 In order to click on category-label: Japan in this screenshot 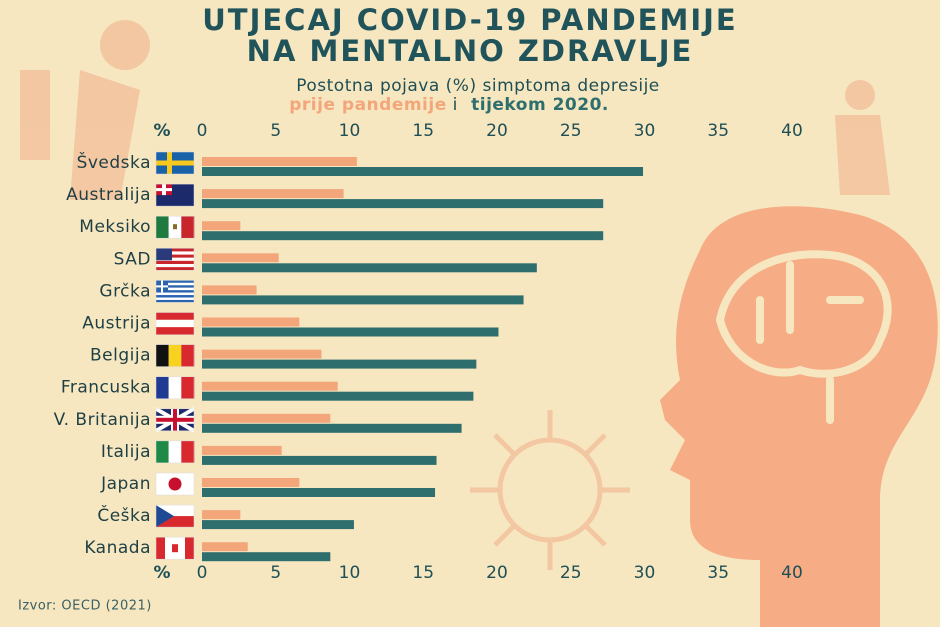, I will do `click(125, 484)`.